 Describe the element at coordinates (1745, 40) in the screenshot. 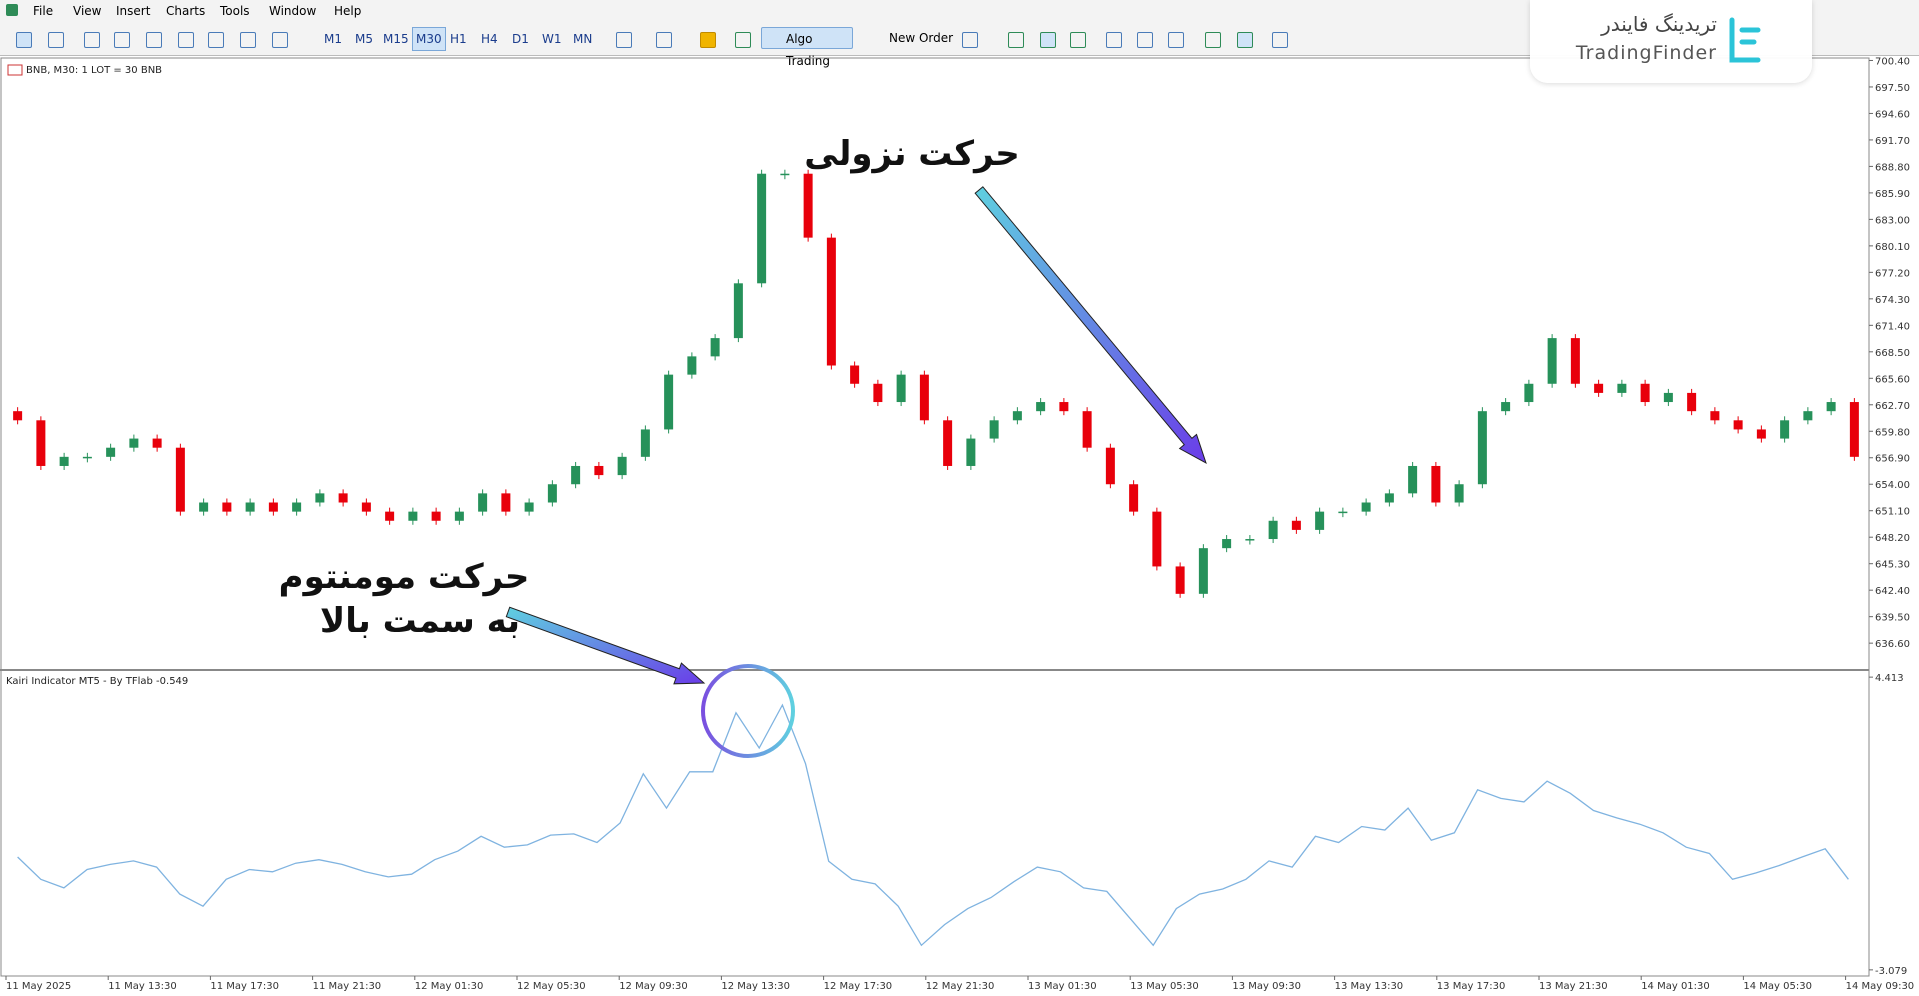

I see `logo-mark` at that location.